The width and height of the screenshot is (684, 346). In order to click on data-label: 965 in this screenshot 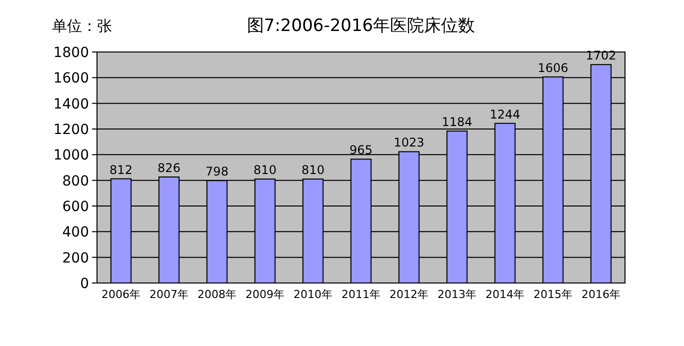, I will do `click(361, 150)`.